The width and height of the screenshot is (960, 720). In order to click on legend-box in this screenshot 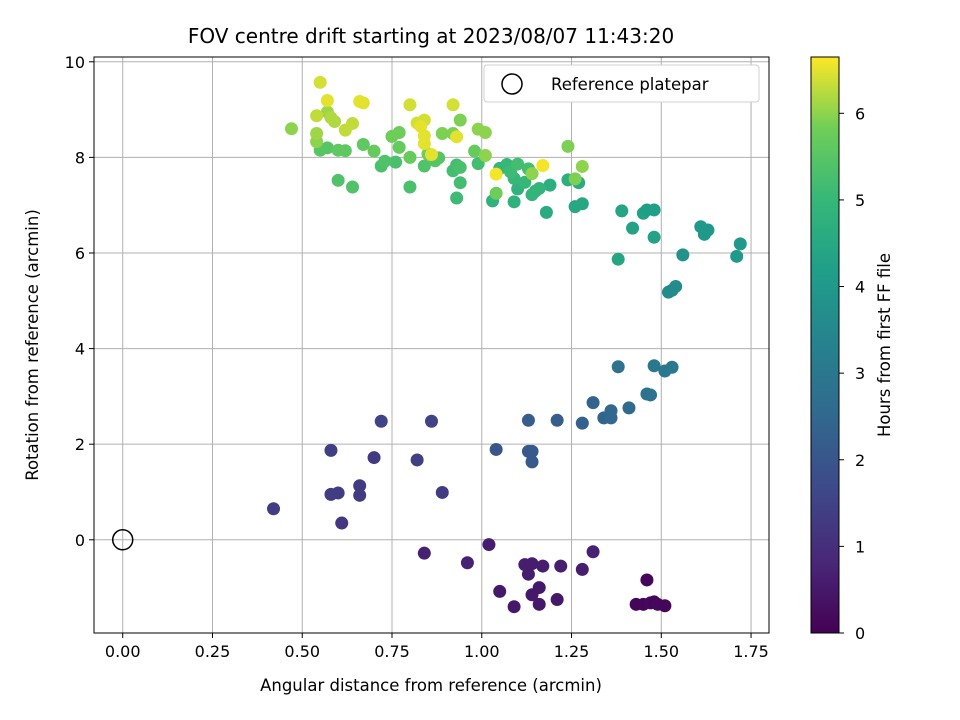, I will do `click(621, 83)`.